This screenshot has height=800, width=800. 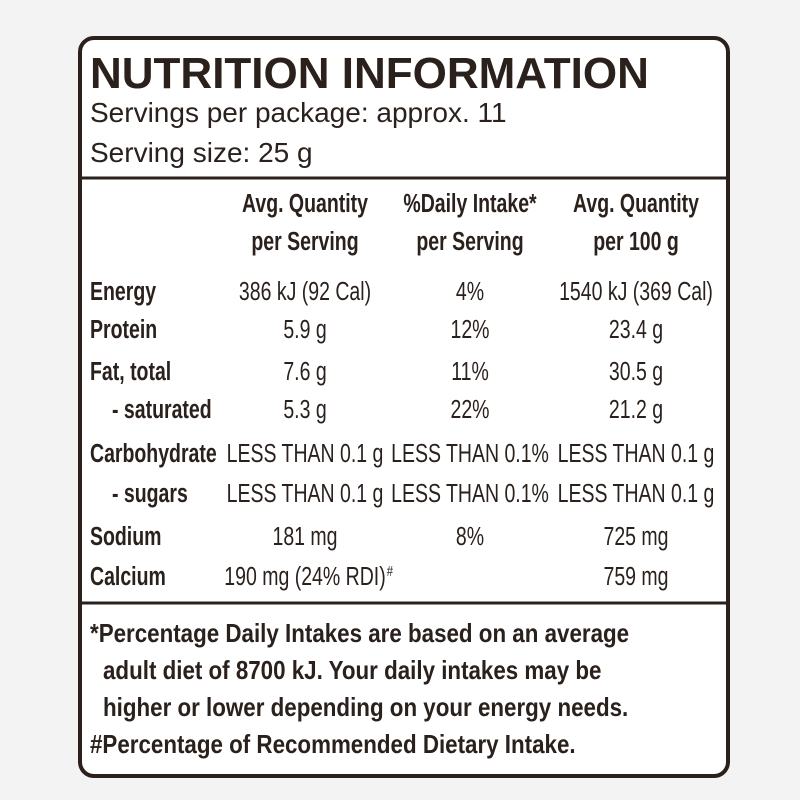 What do you see at coordinates (162, 408) in the screenshot?
I see `row-label: - saturated` at bounding box center [162, 408].